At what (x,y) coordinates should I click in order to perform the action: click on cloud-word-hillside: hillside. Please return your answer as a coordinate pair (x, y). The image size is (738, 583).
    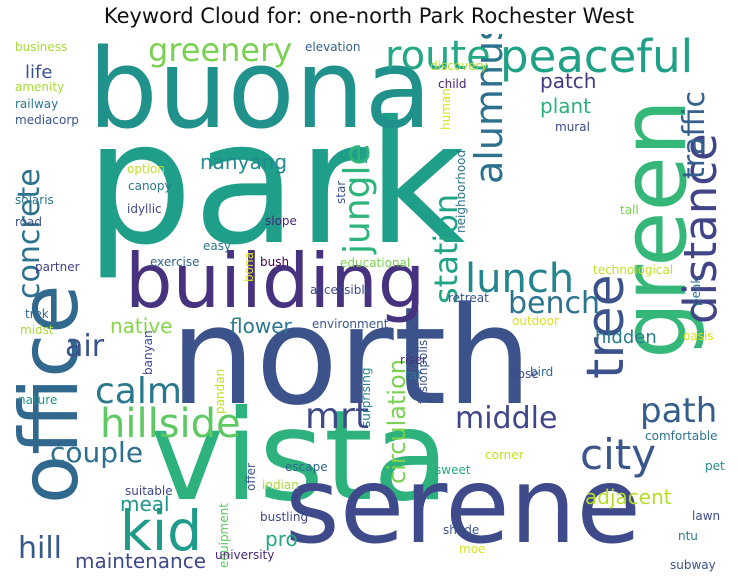
    Looking at the image, I should click on (170, 424).